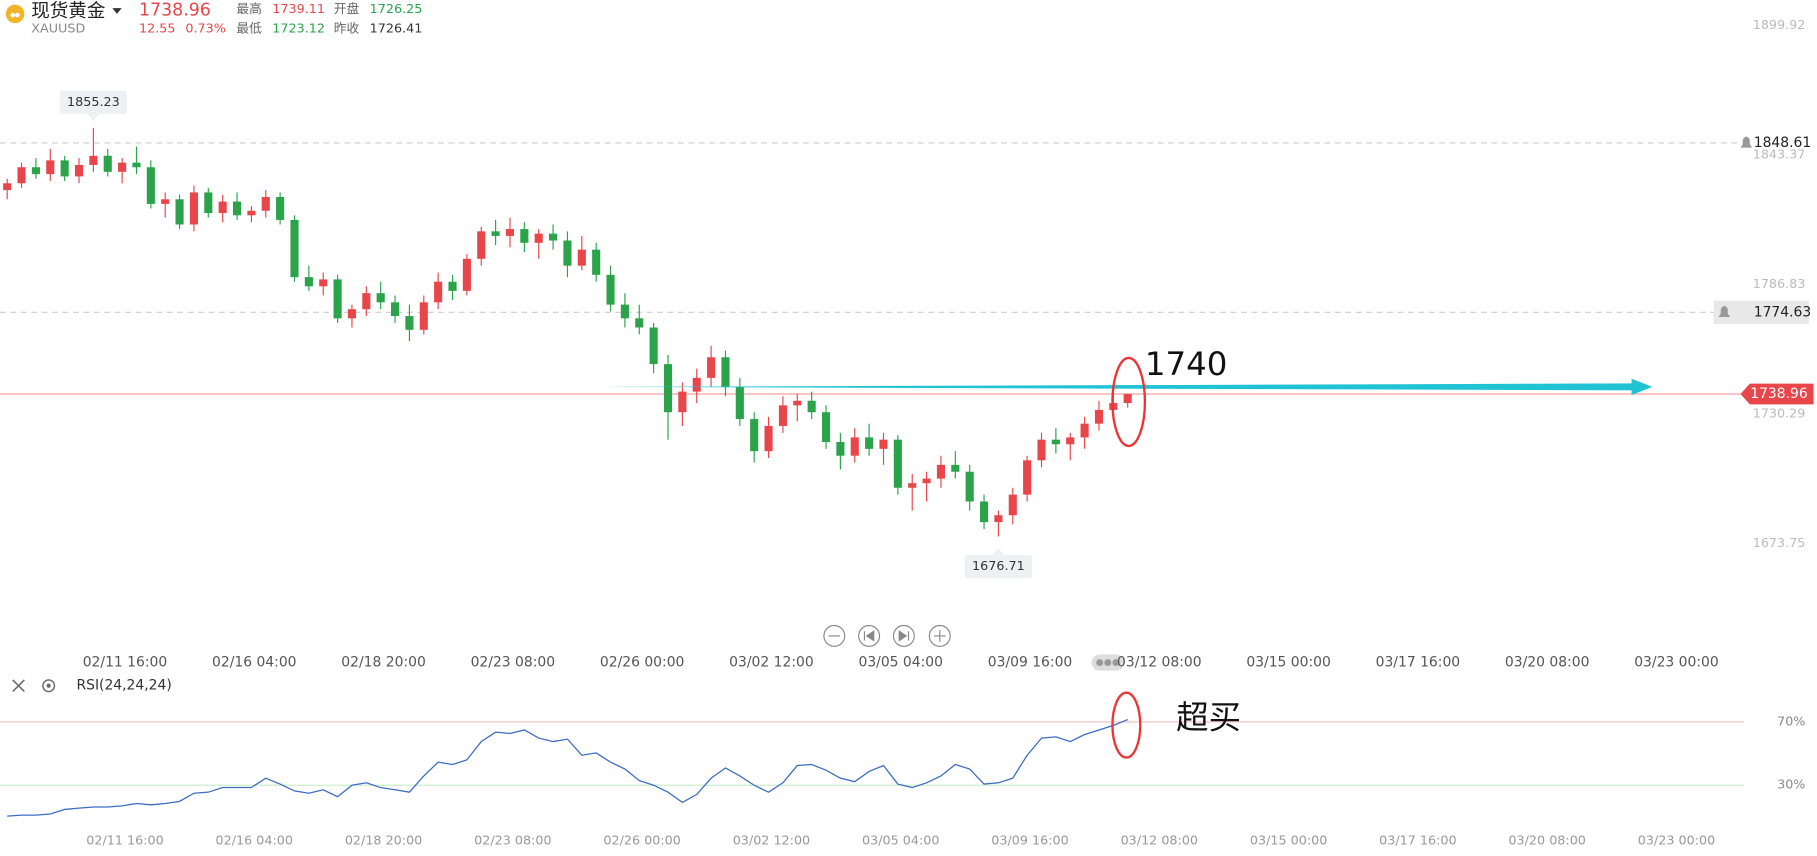  What do you see at coordinates (68, 11) in the screenshot?
I see `instrument-name: 现货黄金` at bounding box center [68, 11].